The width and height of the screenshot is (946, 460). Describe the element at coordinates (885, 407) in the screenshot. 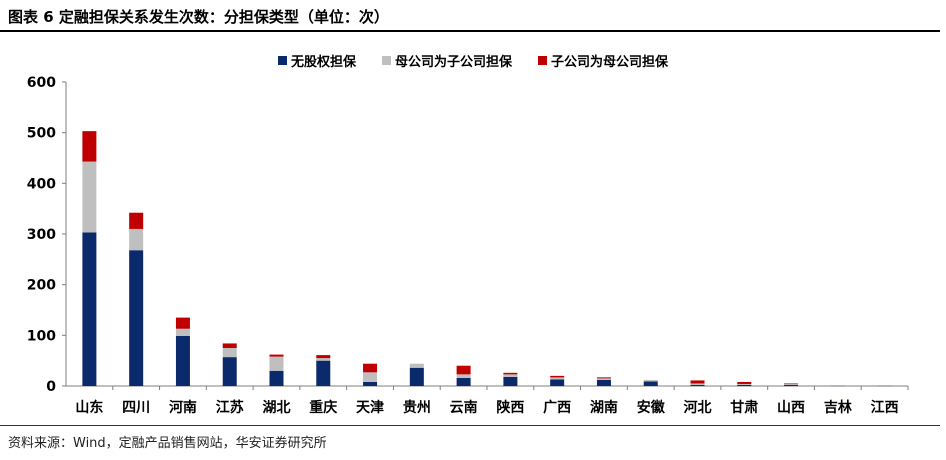

I see `x-tick-label: 江西` at that location.